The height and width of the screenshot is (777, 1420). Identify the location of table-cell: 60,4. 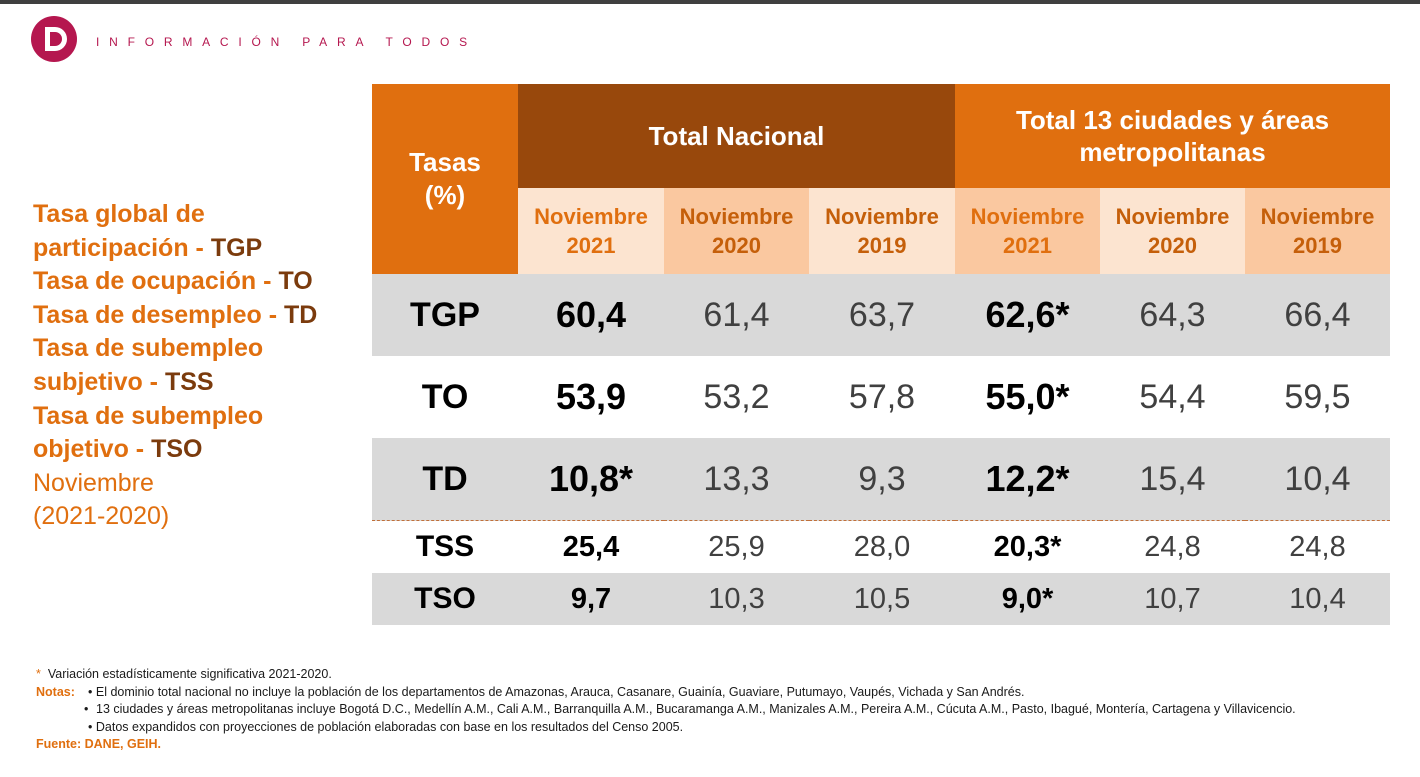
(591, 315).